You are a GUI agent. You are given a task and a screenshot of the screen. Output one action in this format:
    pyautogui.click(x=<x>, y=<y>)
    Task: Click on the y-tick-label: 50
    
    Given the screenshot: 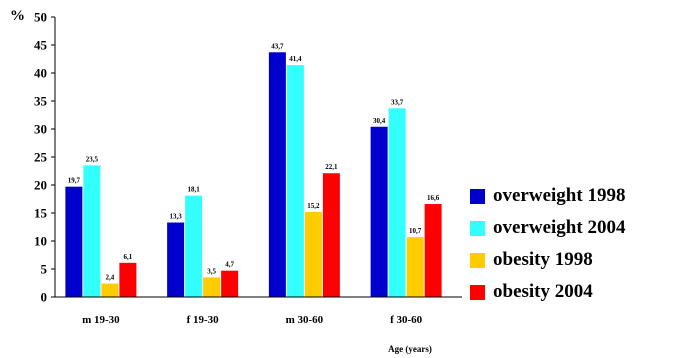 What is the action you would take?
    pyautogui.click(x=40, y=17)
    